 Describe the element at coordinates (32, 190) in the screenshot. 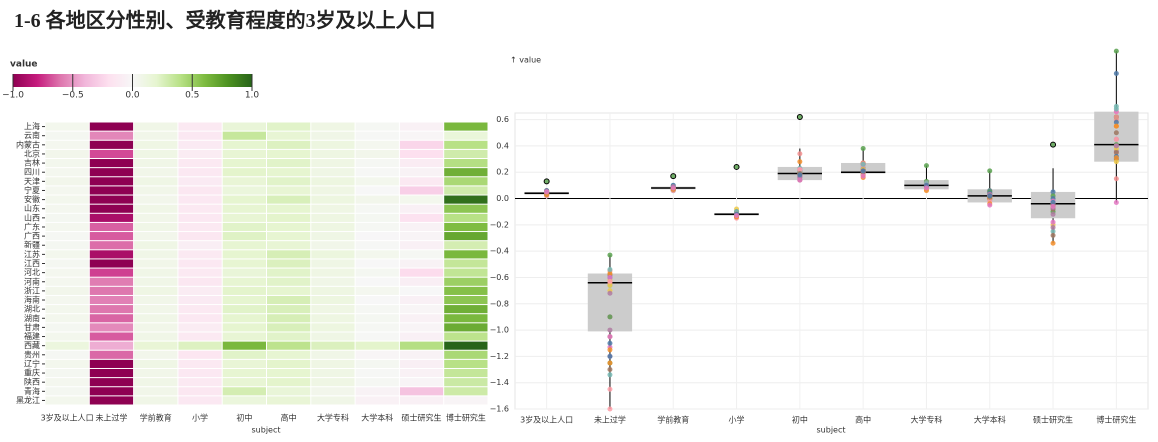

I see `y-tick-label: 宁夏` at that location.